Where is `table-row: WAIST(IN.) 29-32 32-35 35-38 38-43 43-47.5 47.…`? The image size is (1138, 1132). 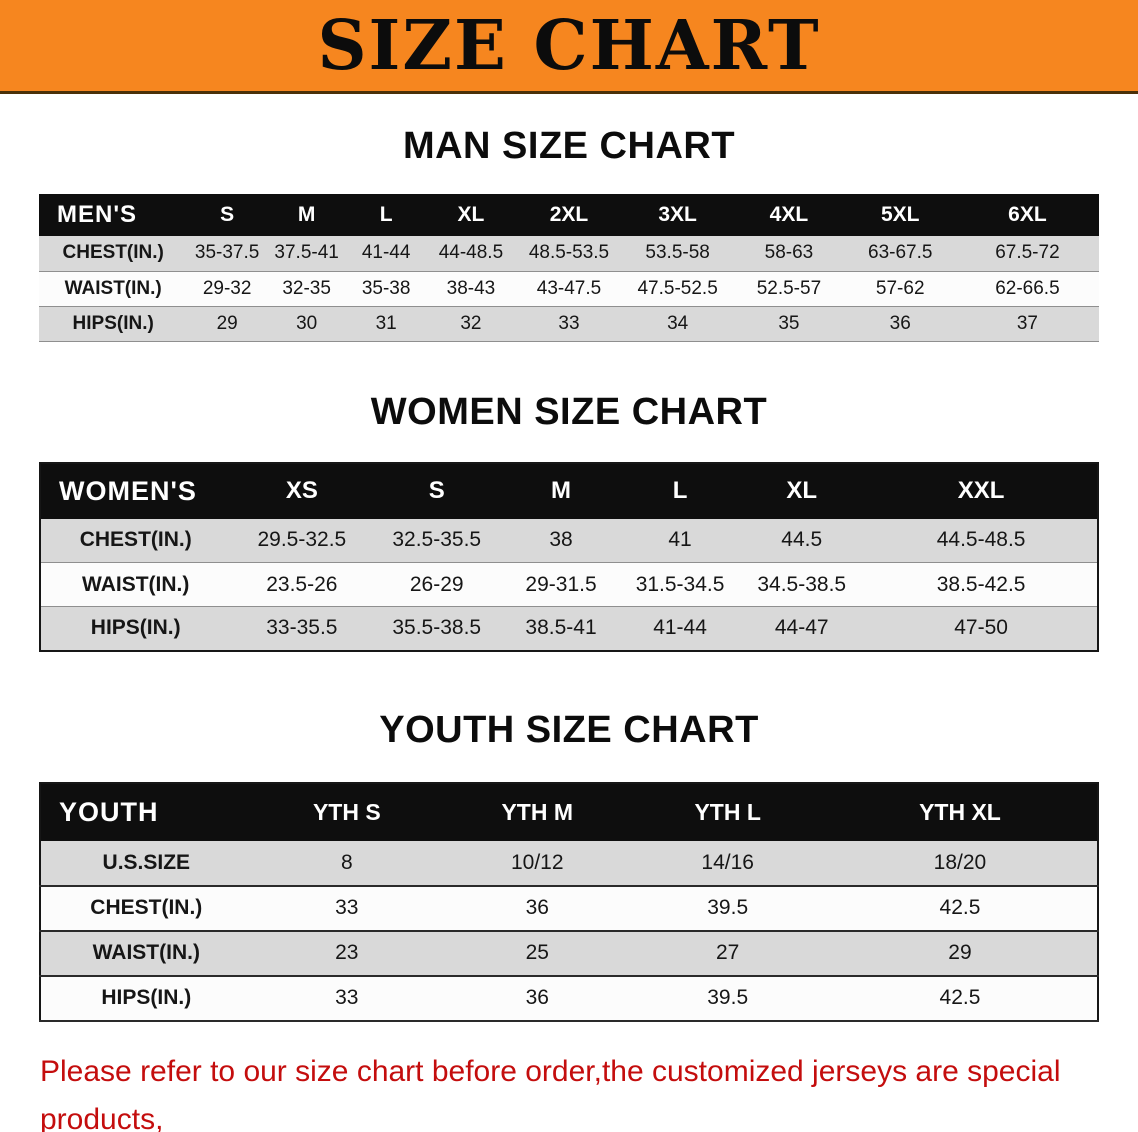 table-row: WAIST(IN.) 29-32 32-35 35-38 38-43 43-47.5 47.… is located at coordinates (569, 288).